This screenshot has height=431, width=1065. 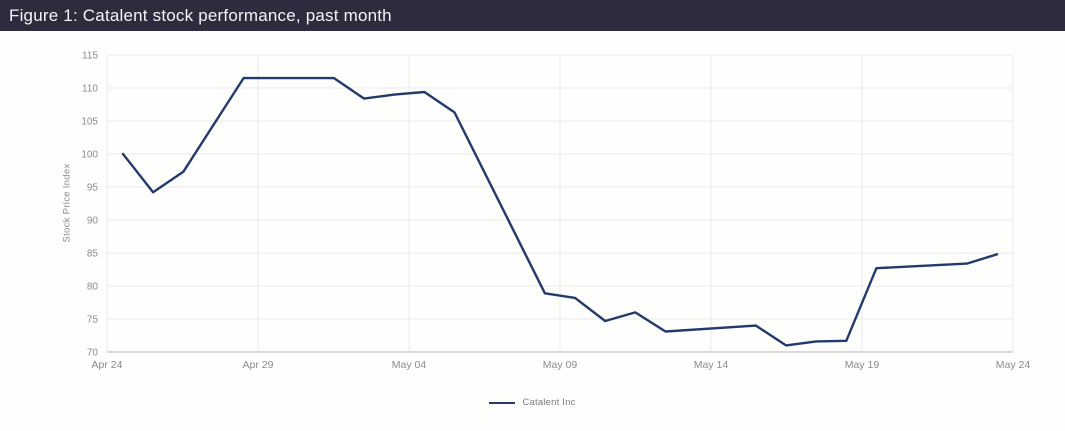 I want to click on y-tick-label: 75, so click(x=93, y=320).